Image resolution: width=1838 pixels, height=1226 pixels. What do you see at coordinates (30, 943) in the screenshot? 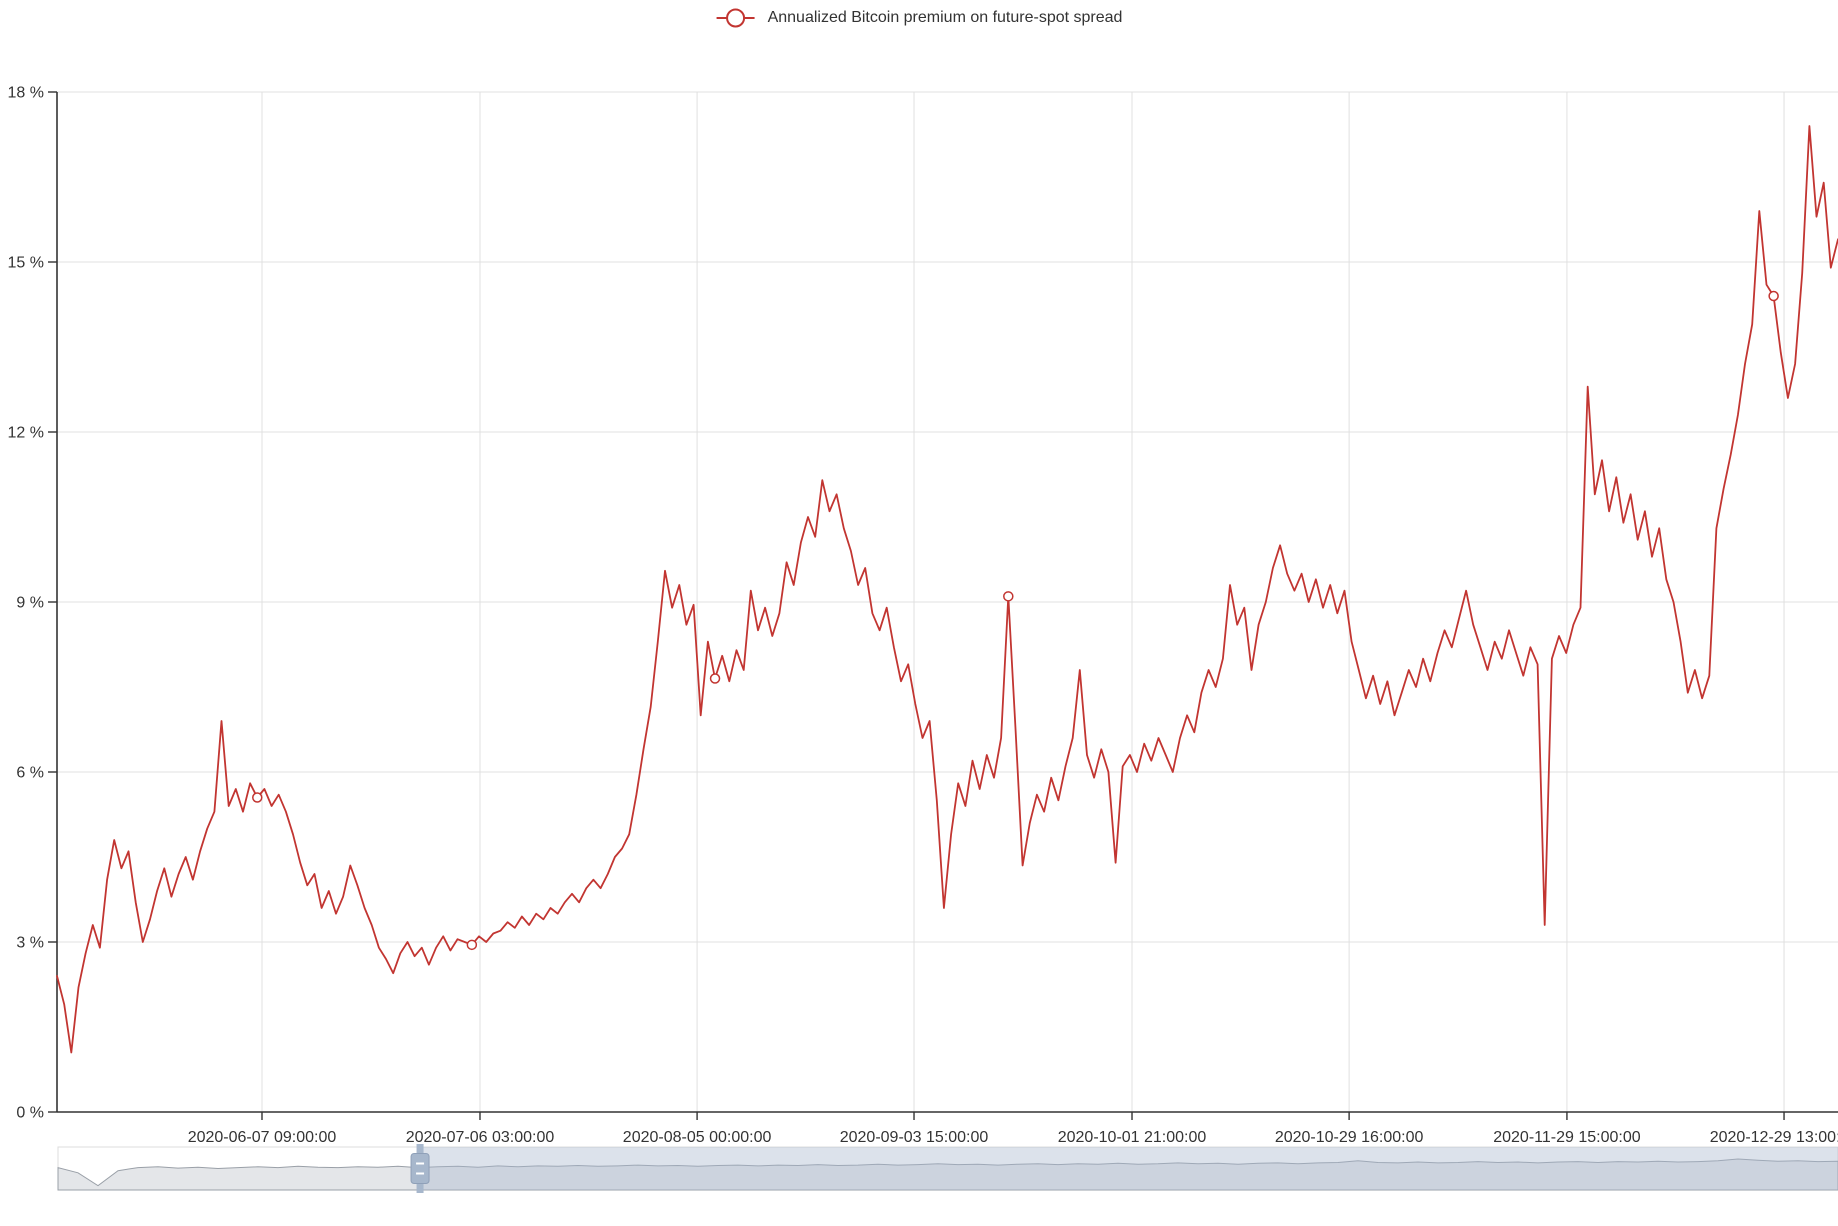
I see `y-axis-label: 3 %` at bounding box center [30, 943].